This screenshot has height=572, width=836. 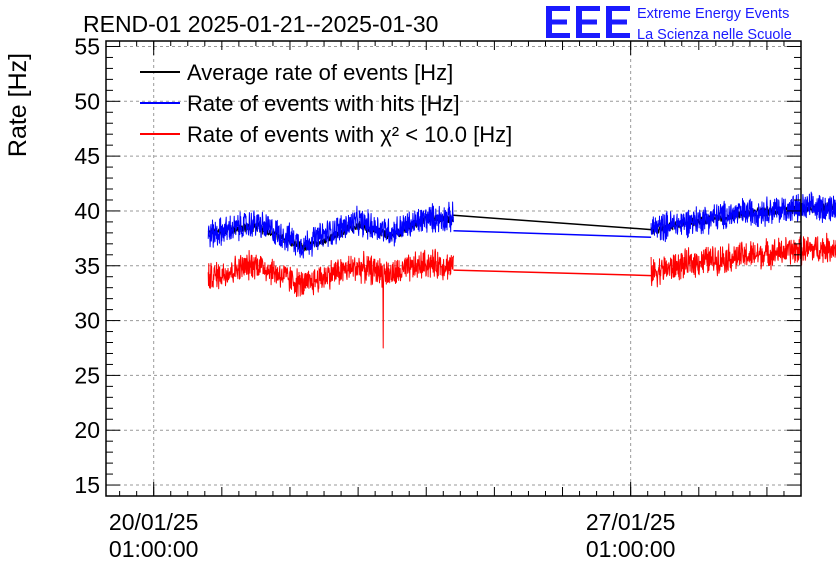 I want to click on logo-letters, so click(x=588, y=22).